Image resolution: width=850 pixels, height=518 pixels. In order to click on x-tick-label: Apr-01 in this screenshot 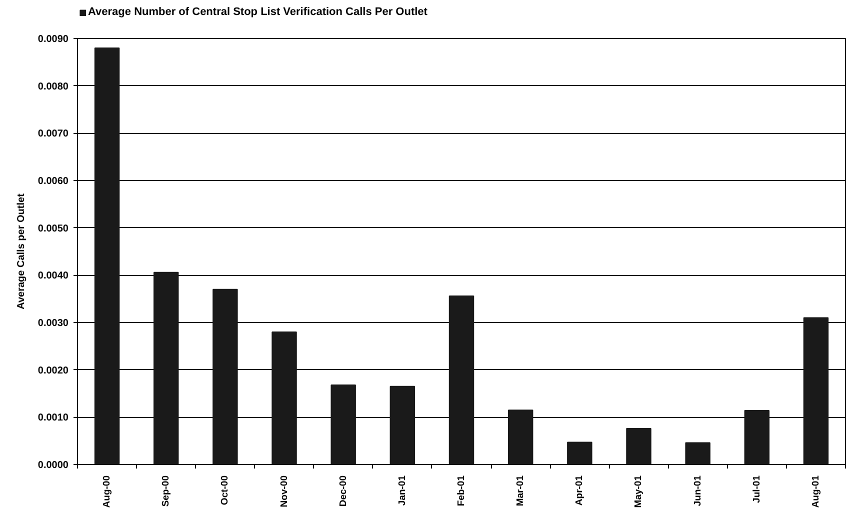, I will do `click(580, 490)`.